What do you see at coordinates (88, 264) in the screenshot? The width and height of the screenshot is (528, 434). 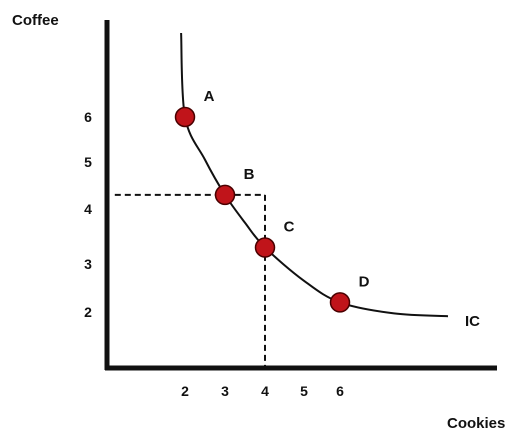 I see `y-tick-label: 3` at bounding box center [88, 264].